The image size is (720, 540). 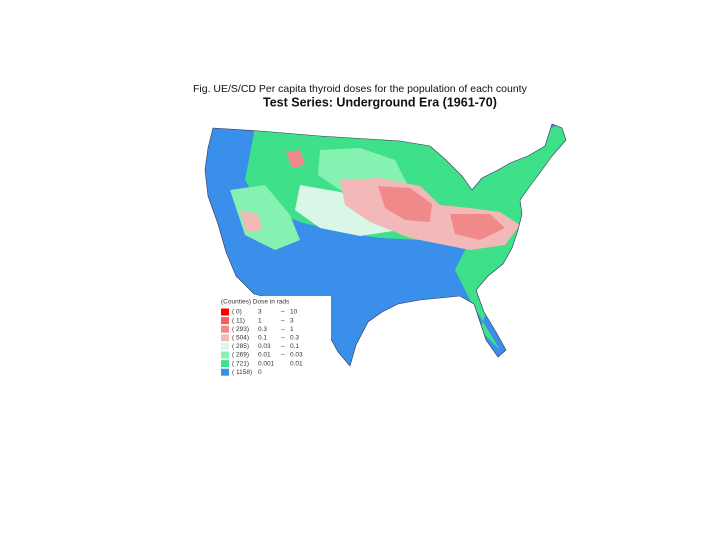 I want to click on legend-count: ( 0), so click(x=237, y=312).